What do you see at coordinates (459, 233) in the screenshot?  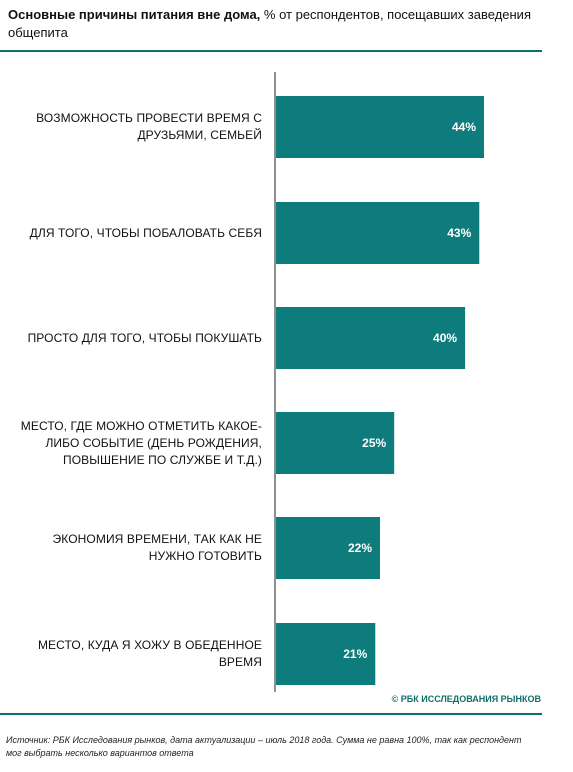 I see `bar-value-label: 43%` at bounding box center [459, 233].